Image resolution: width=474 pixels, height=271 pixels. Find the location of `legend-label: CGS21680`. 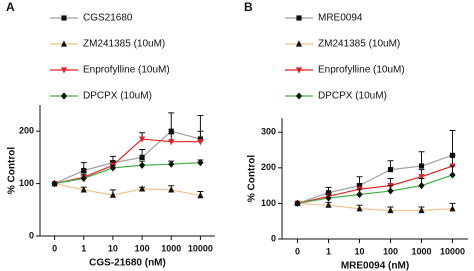

legend-label: CGS21680 is located at coordinates (108, 18).